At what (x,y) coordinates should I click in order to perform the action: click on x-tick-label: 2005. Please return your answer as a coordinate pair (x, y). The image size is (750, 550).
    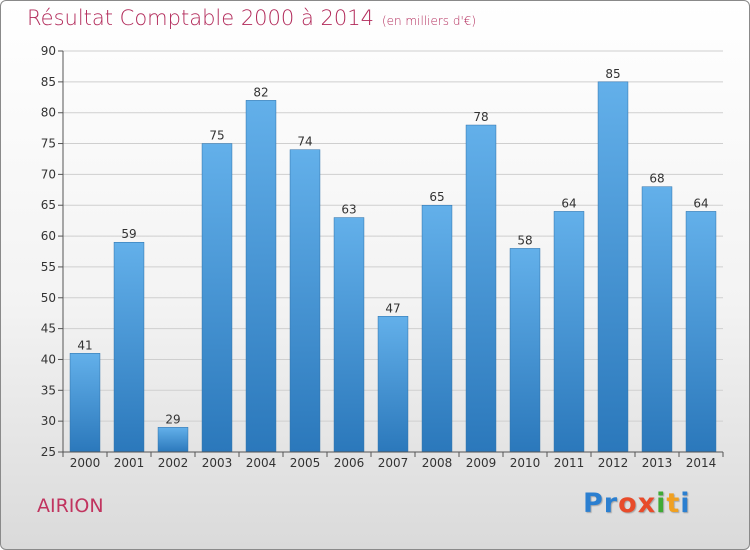
    Looking at the image, I should click on (305, 463).